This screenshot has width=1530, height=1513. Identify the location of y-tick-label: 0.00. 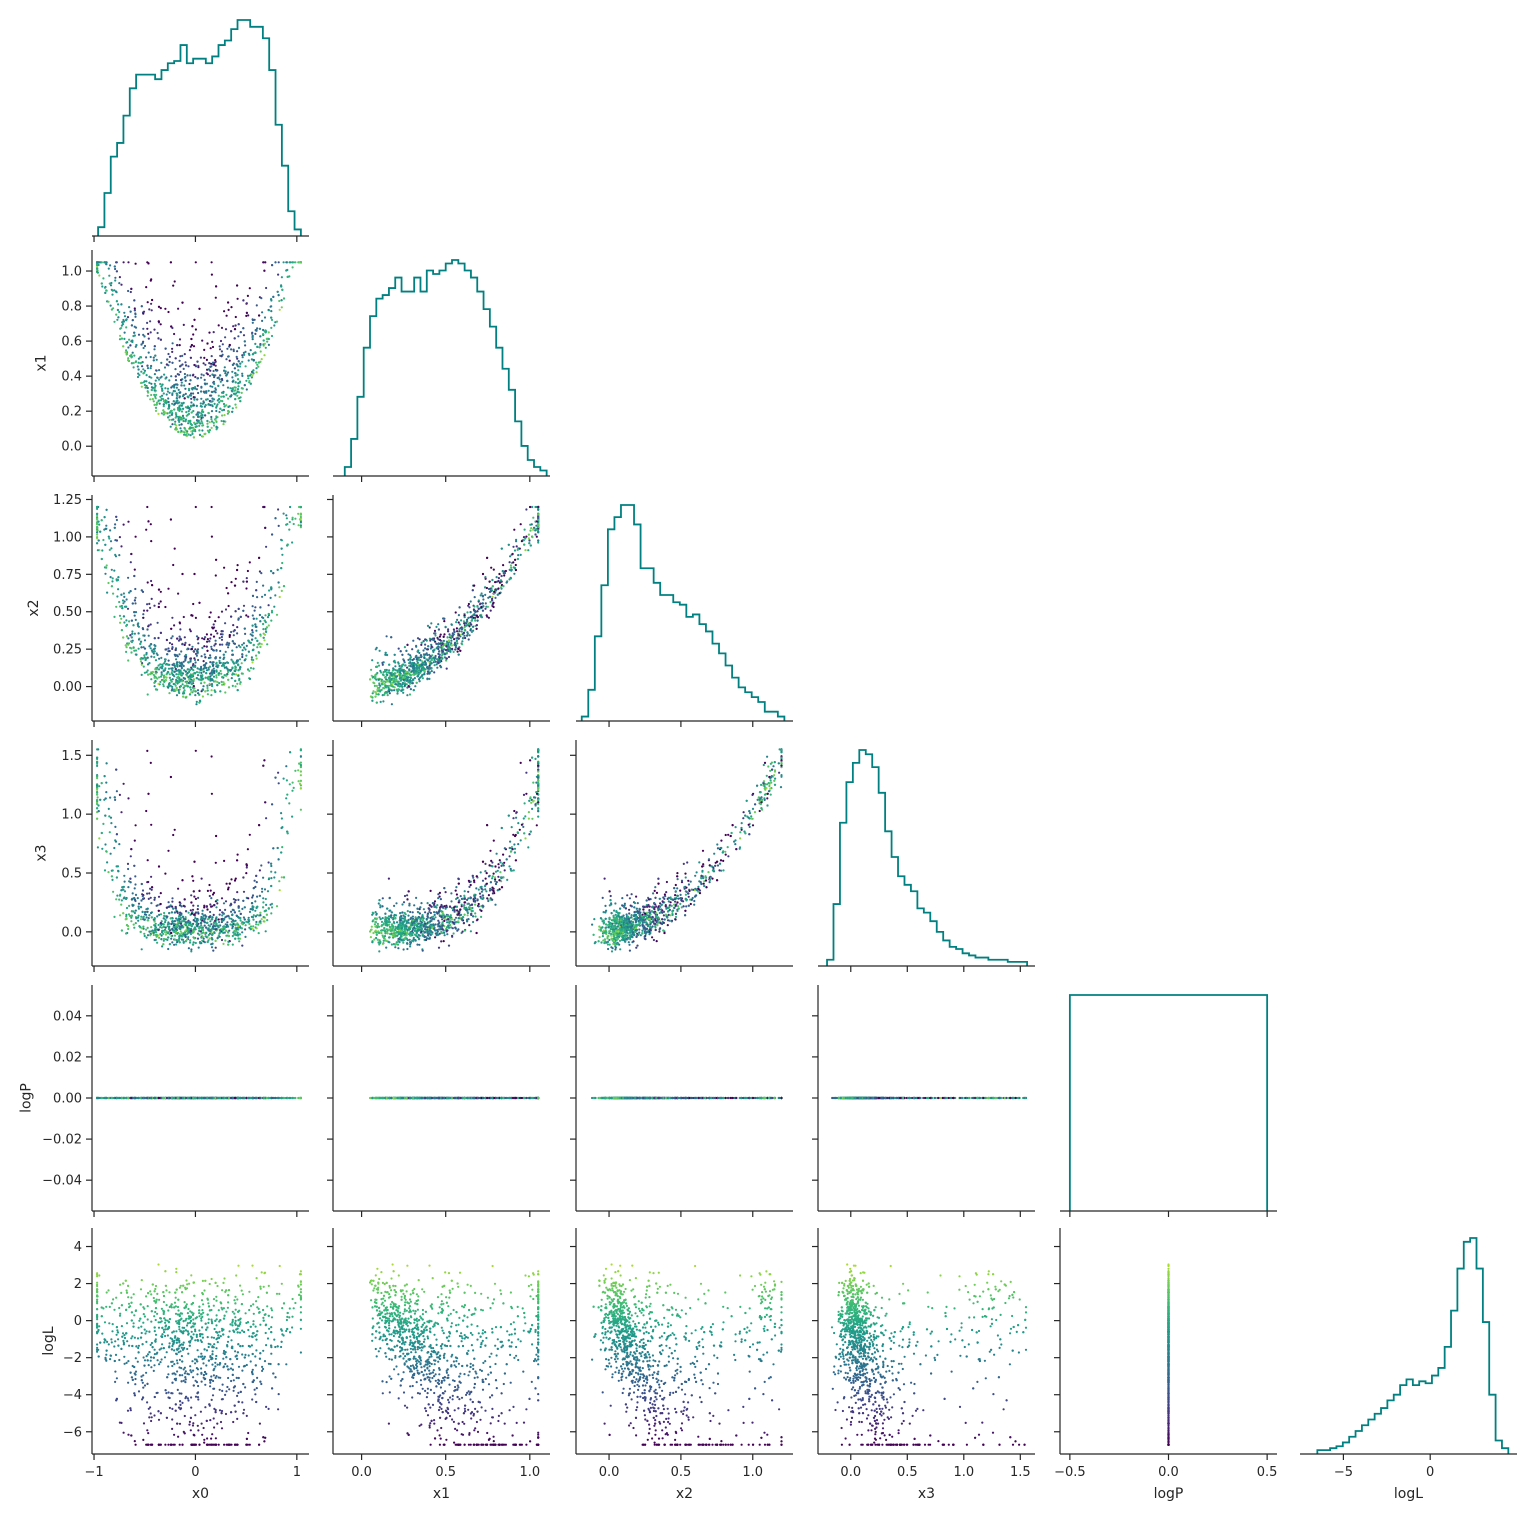
(67, 687).